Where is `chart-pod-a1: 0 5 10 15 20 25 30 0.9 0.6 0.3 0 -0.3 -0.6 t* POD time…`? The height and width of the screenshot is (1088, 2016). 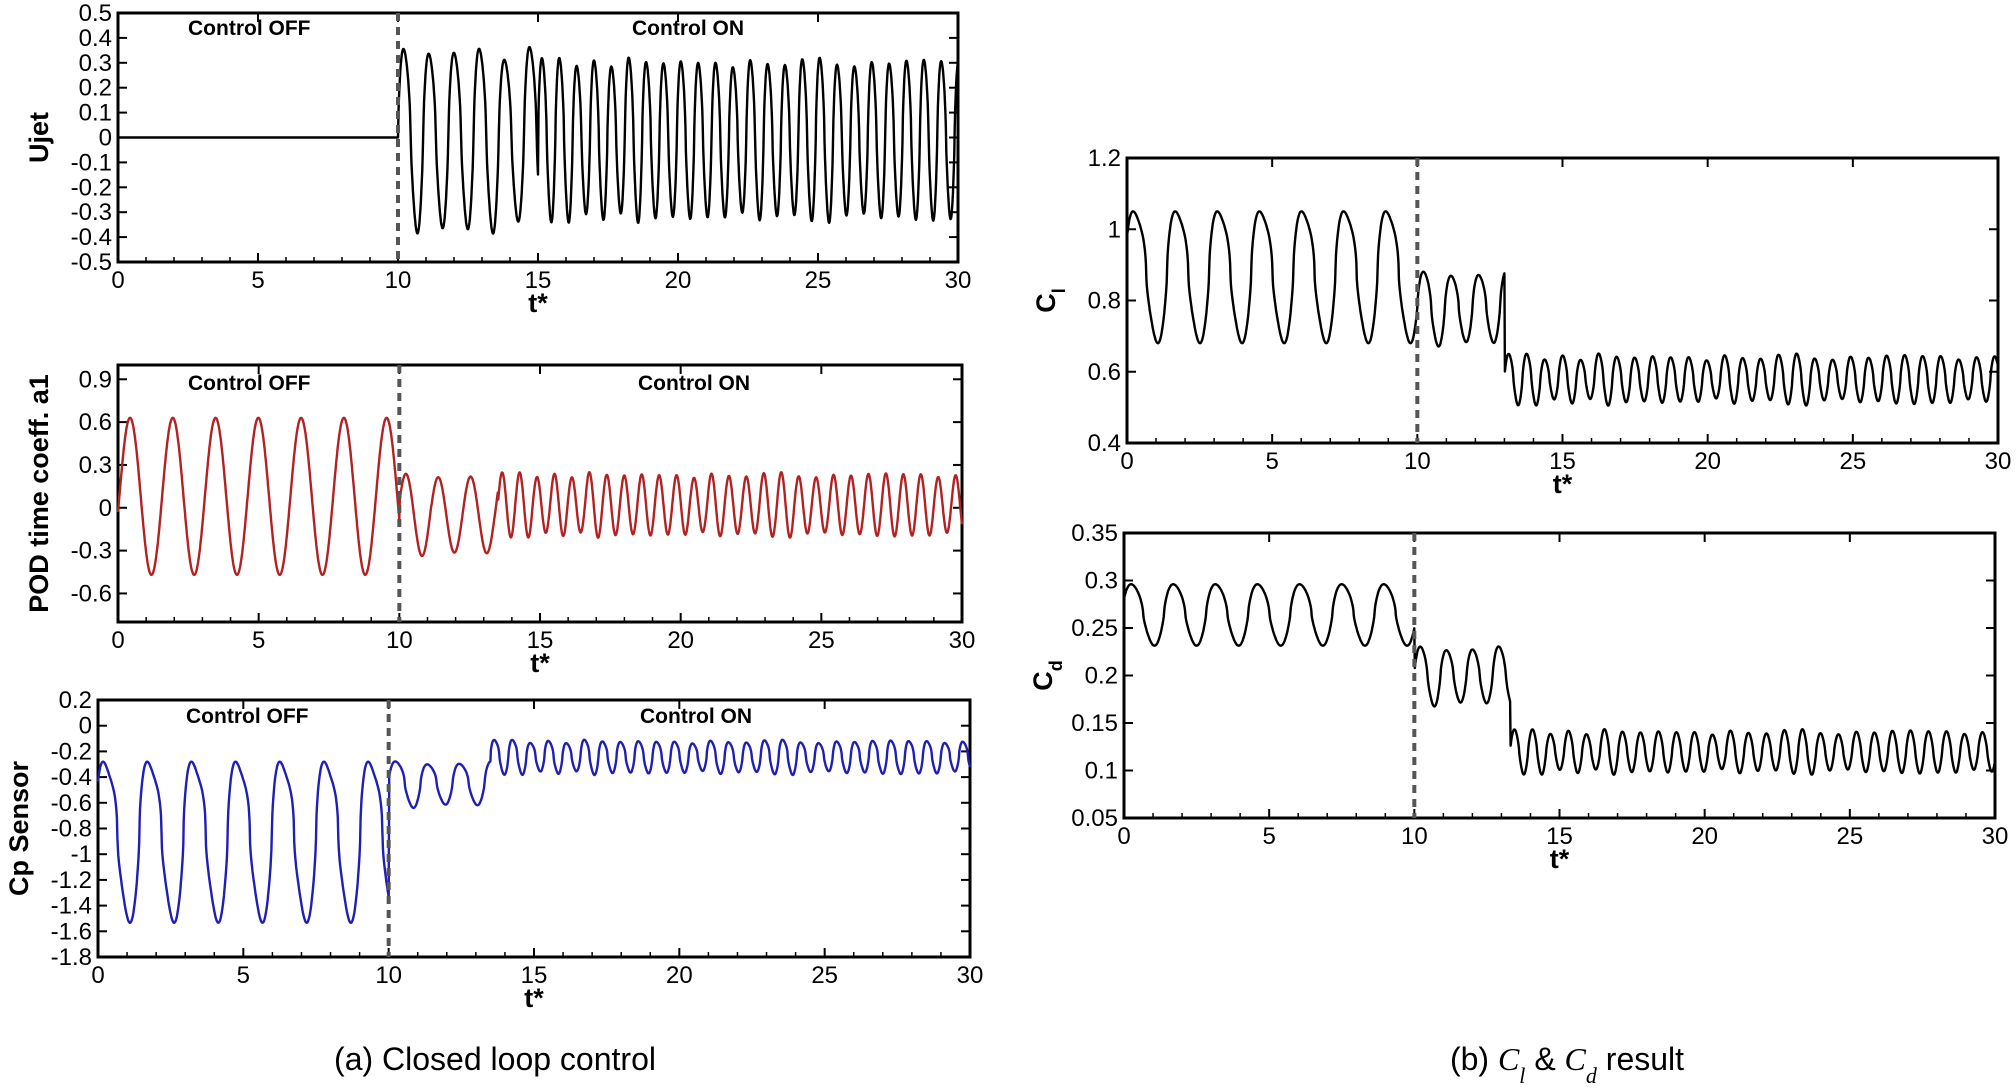 chart-pod-a1: 0 5 10 15 20 25 30 0.9 0.6 0.3 0 -0.3 -0.6 t* POD time… is located at coordinates (499, 520).